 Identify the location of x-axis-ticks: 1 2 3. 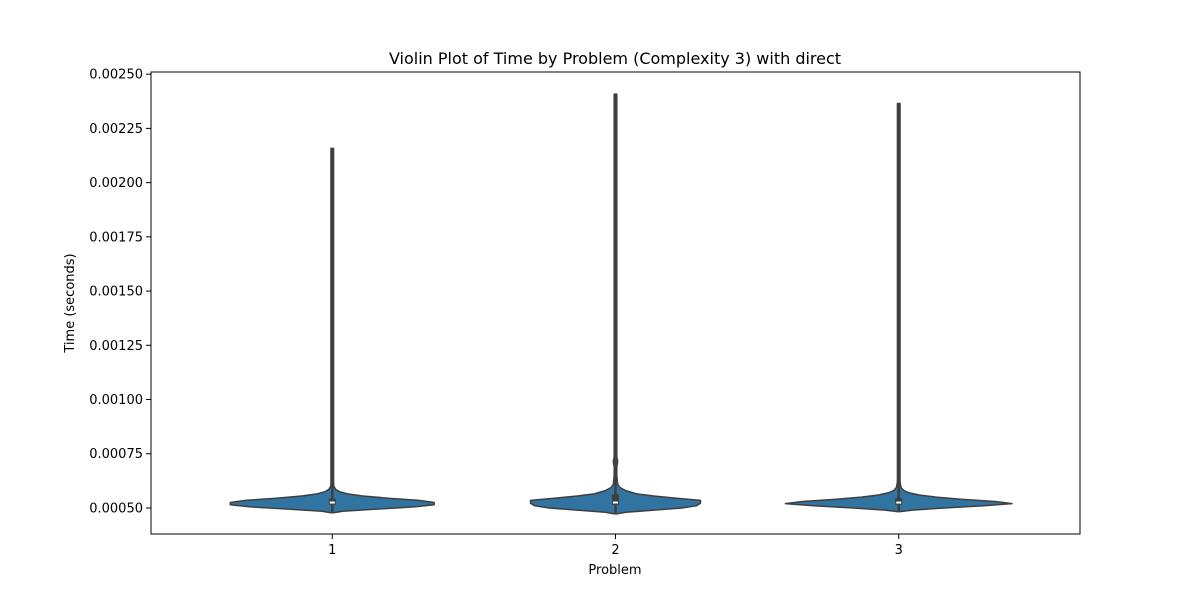
(615, 546).